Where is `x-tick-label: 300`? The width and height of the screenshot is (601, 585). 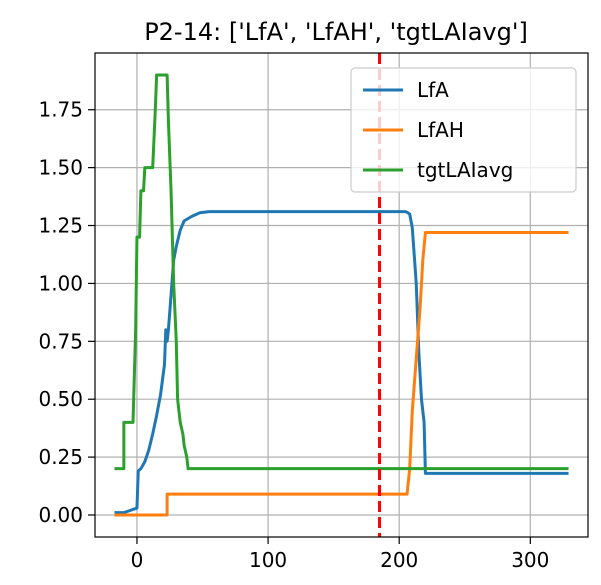 x-tick-label: 300 is located at coordinates (530, 560).